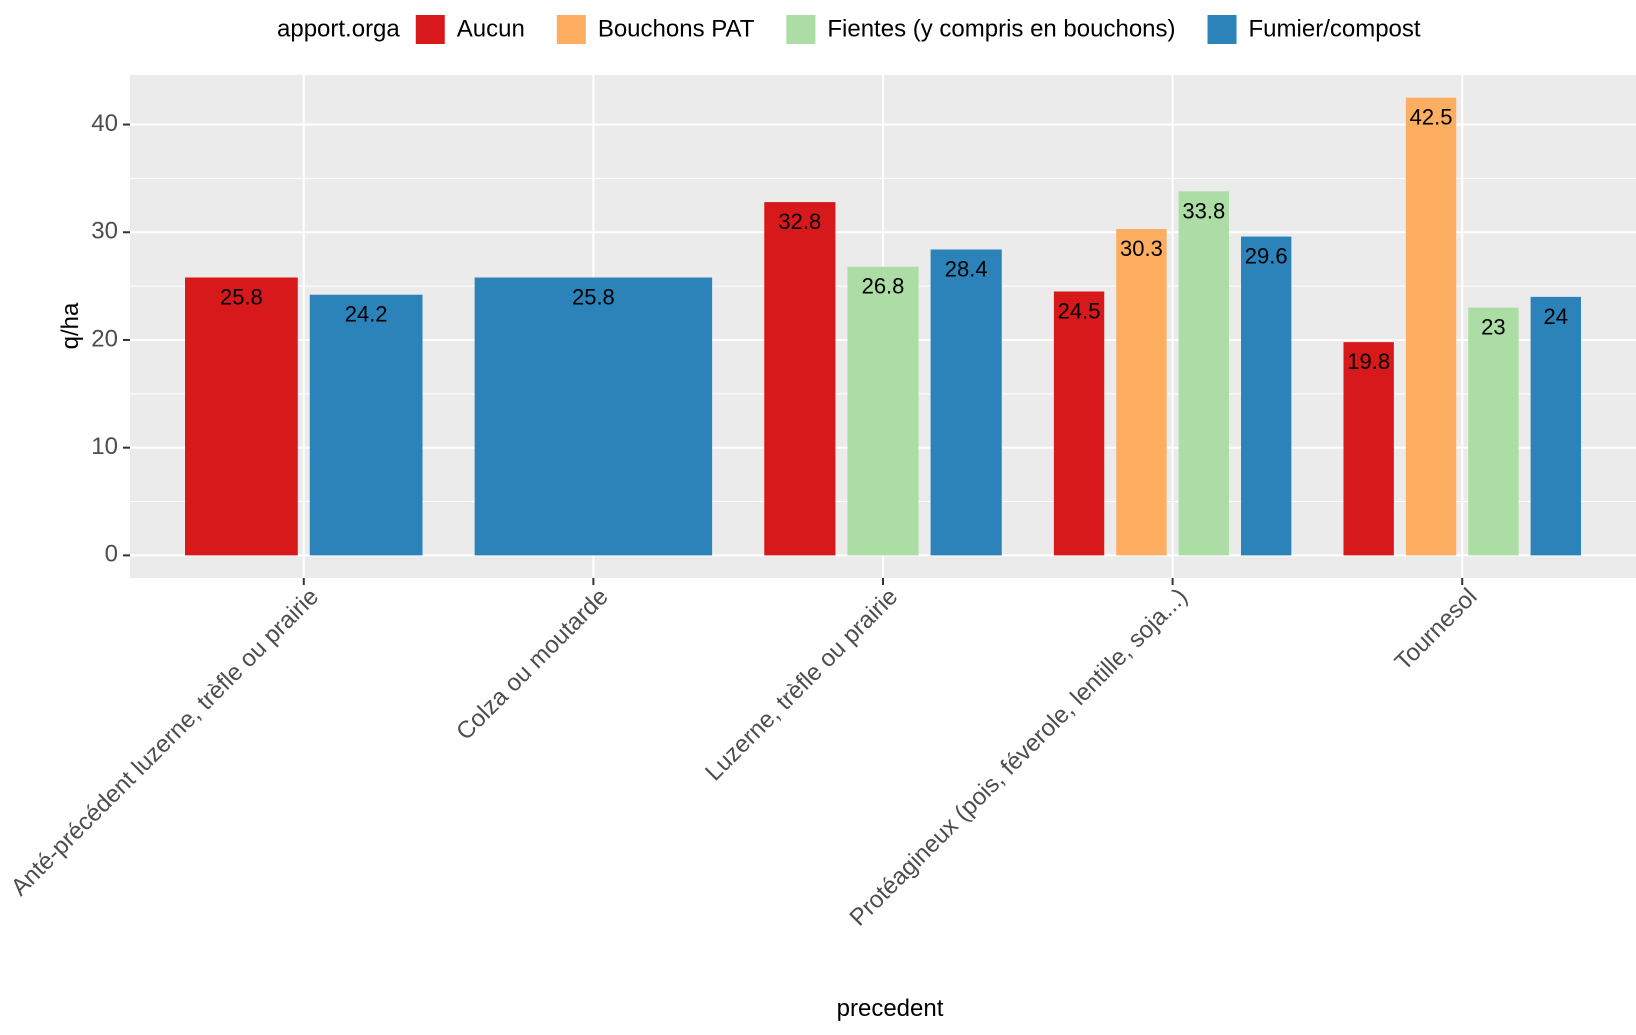  What do you see at coordinates (104, 123) in the screenshot?
I see `y-tick-label: 40` at bounding box center [104, 123].